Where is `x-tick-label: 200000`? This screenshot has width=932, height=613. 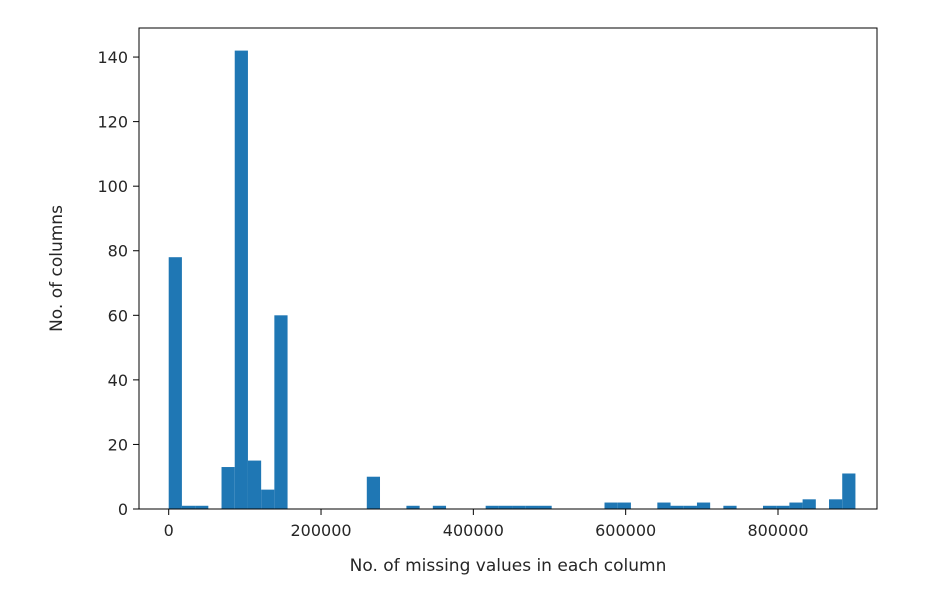 x-tick-label: 200000 is located at coordinates (320, 530).